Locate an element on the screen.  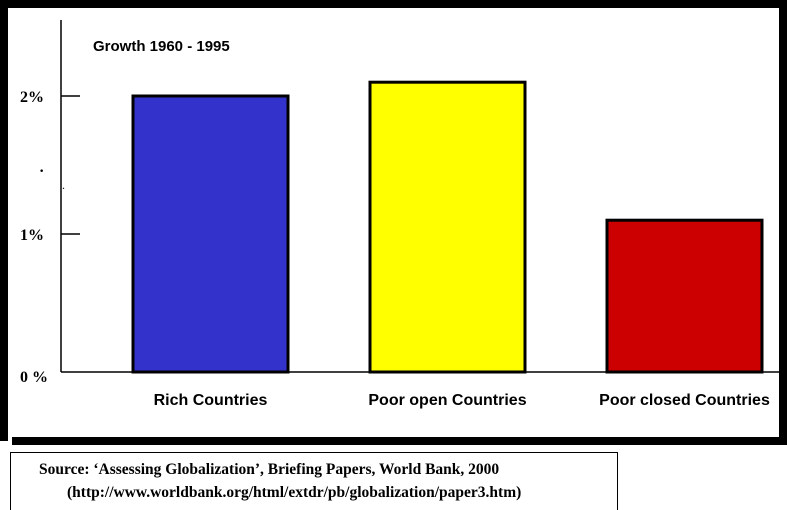
x-tick-label: Poor open Countries is located at coordinates (447, 400).